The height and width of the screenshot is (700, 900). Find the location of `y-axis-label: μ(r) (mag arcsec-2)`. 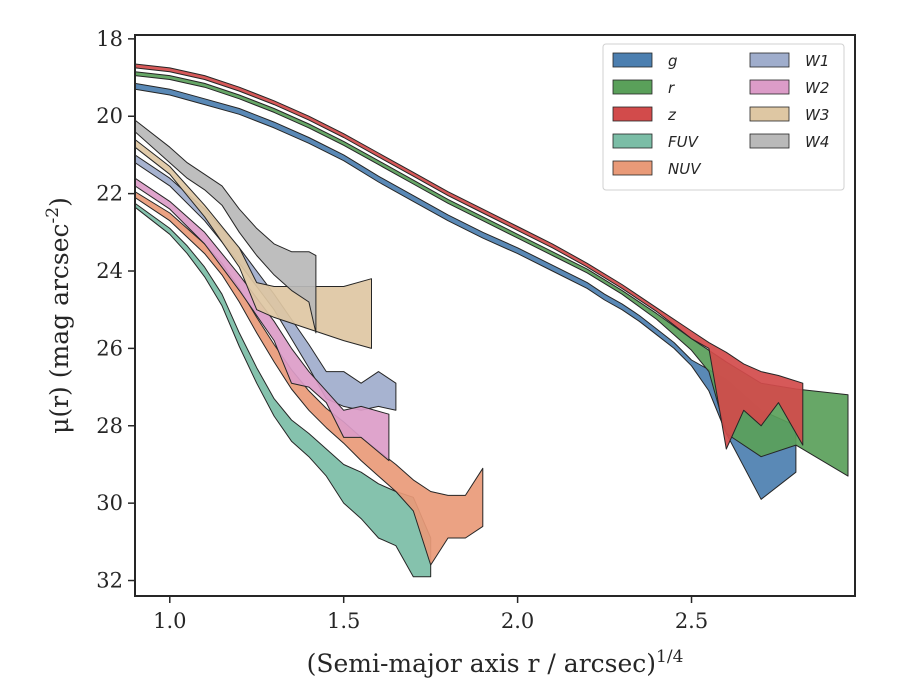

y-axis-label: μ(r) (mag arcsec-2) is located at coordinates (58, 315).